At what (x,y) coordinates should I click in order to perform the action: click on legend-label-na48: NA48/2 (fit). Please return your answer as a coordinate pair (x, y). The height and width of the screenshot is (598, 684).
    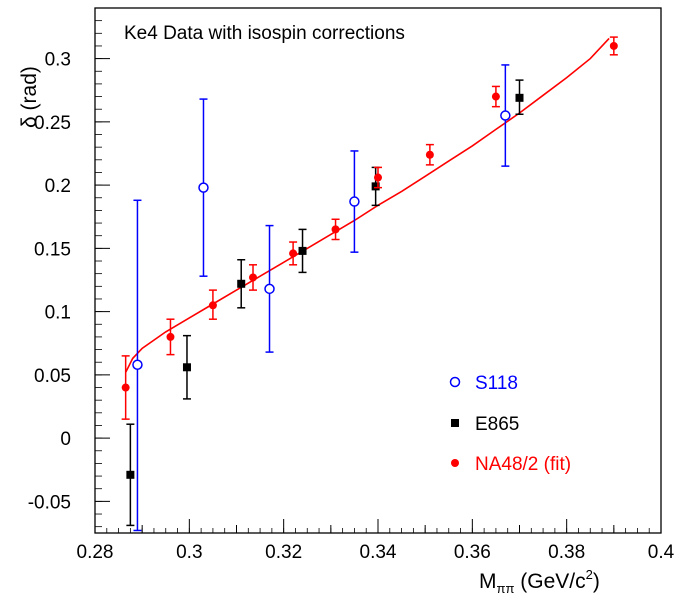
    Looking at the image, I should click on (523, 464).